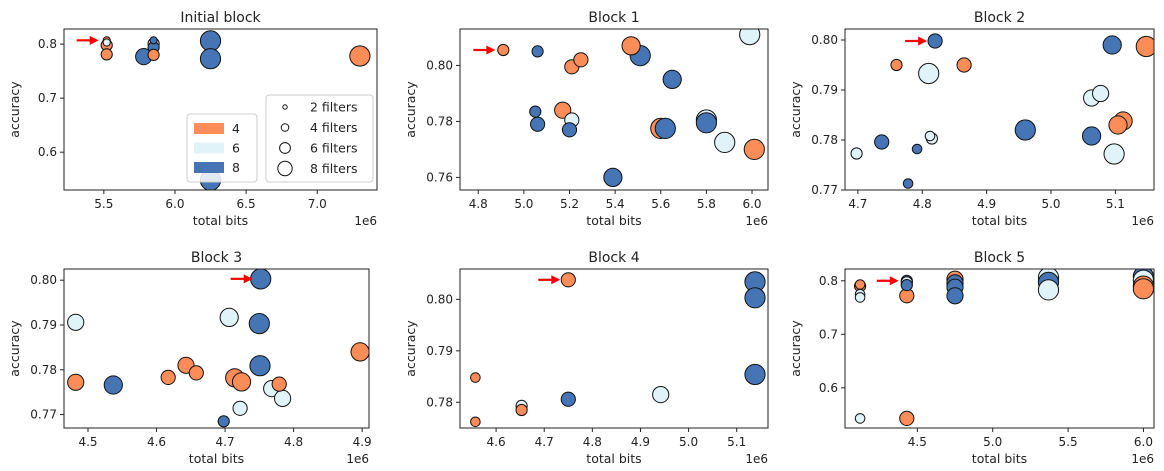  Describe the element at coordinates (496, 442) in the screenshot. I see `x-tick-label: 4.6` at that location.